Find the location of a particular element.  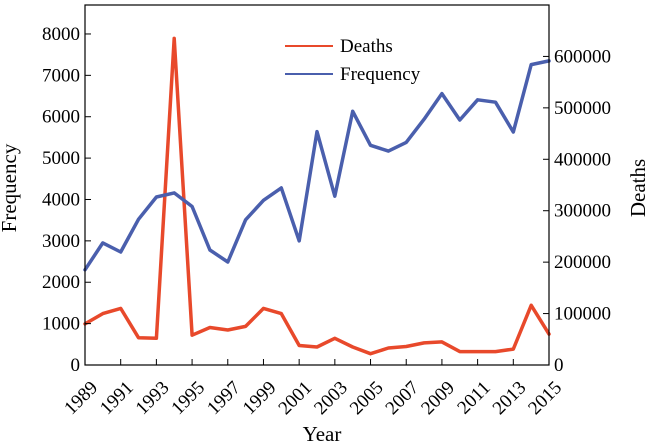

x-axis-title: Year is located at coordinates (322, 433).